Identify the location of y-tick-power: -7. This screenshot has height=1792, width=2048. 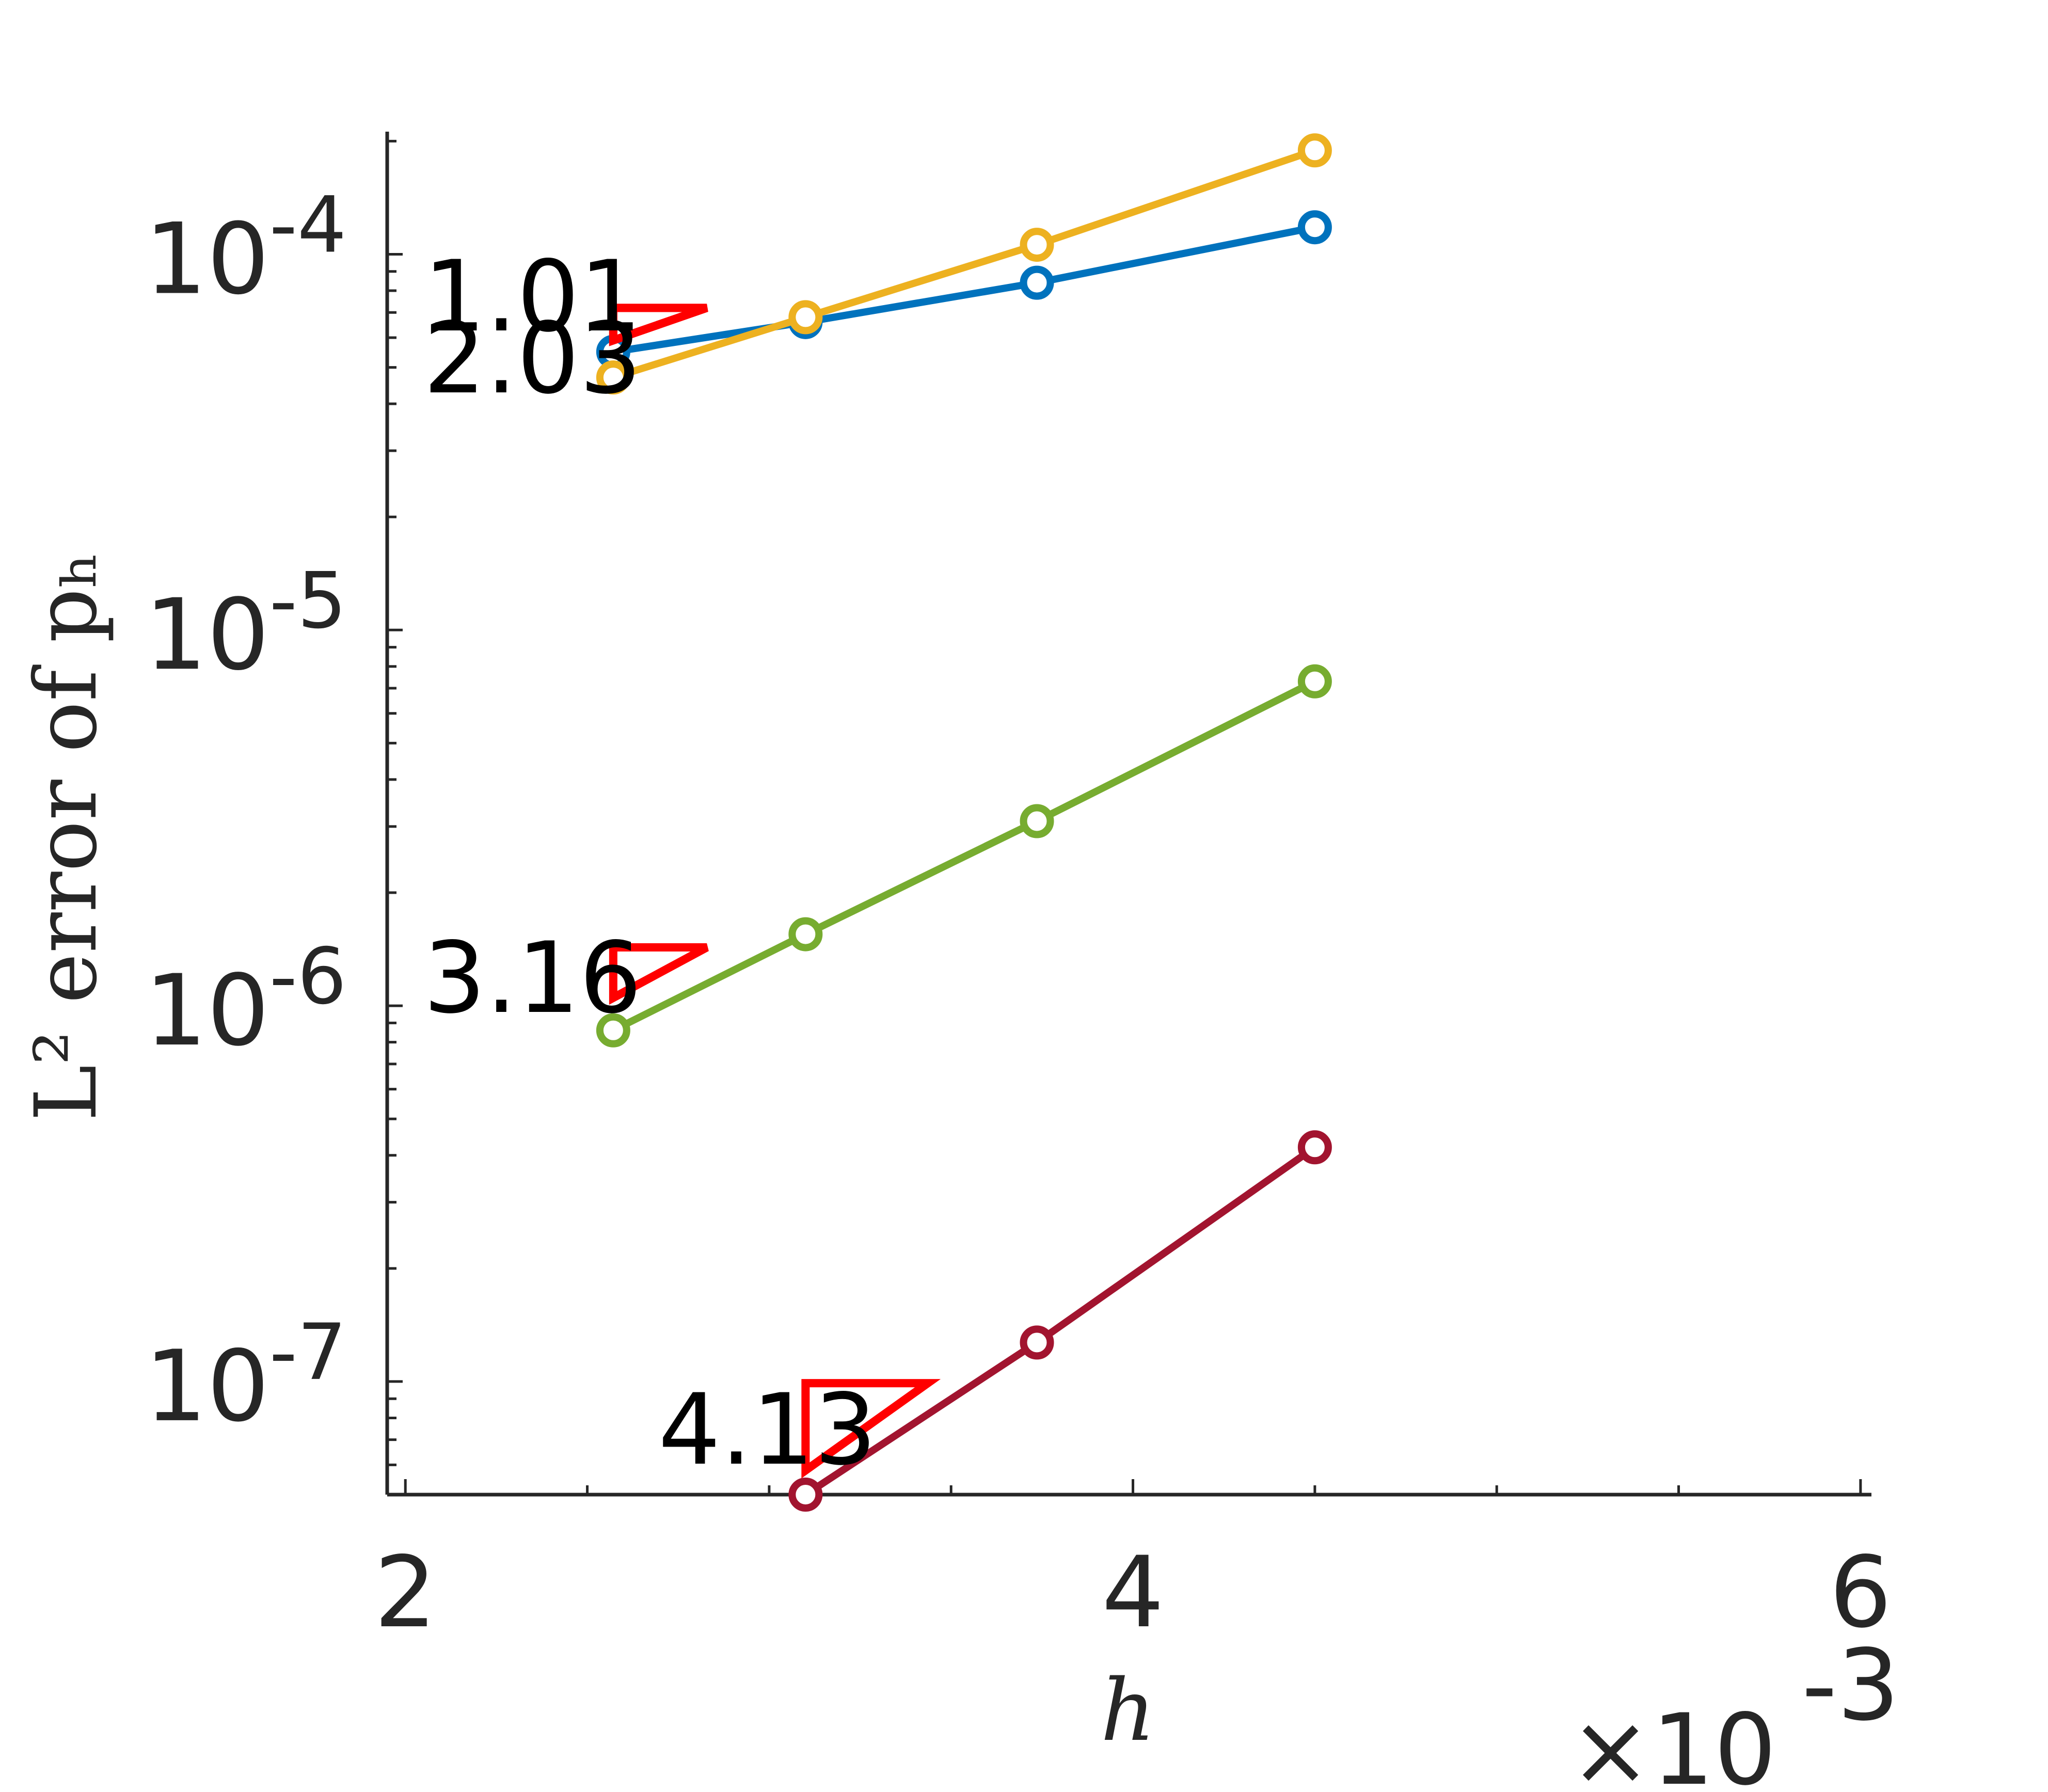
(308, 1353).